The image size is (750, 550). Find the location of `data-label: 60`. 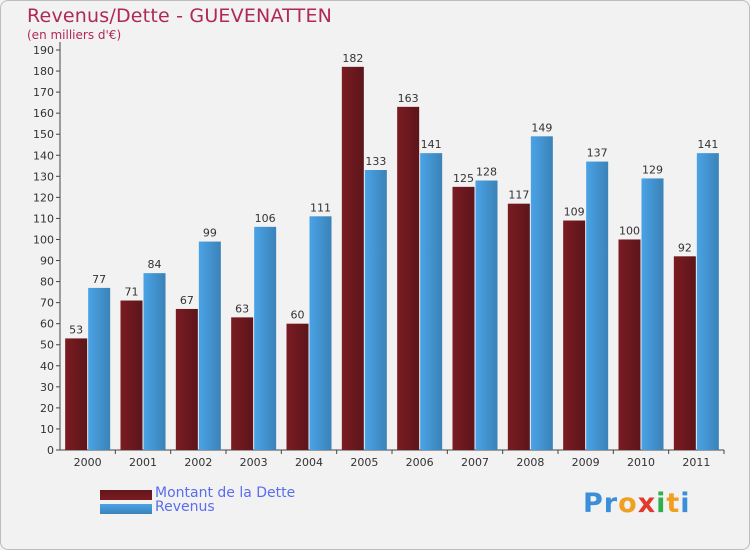

data-label: 60 is located at coordinates (298, 315).